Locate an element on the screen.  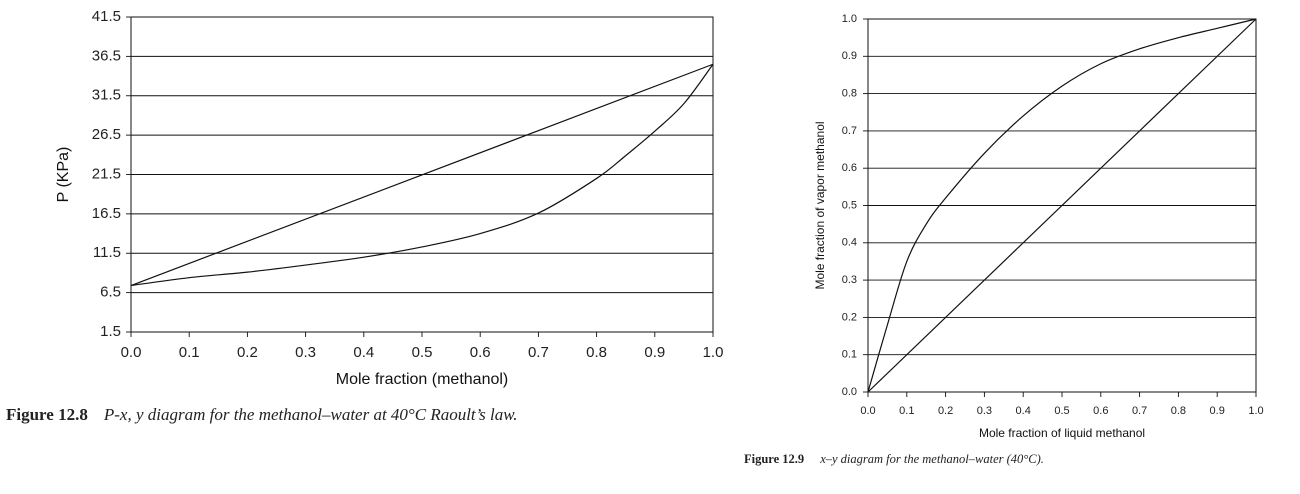
fig2-xtick-label-6: 0.6 is located at coordinates (1100, 411).